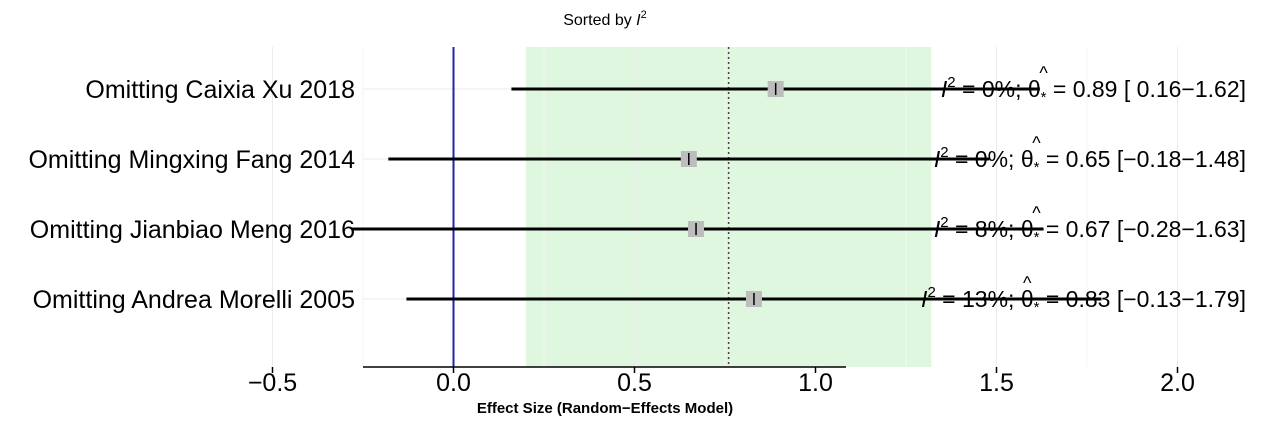  Describe the element at coordinates (567, 300) in the screenshot. I see `study-row: Omitting Andrea Morelli 2005` at that location.